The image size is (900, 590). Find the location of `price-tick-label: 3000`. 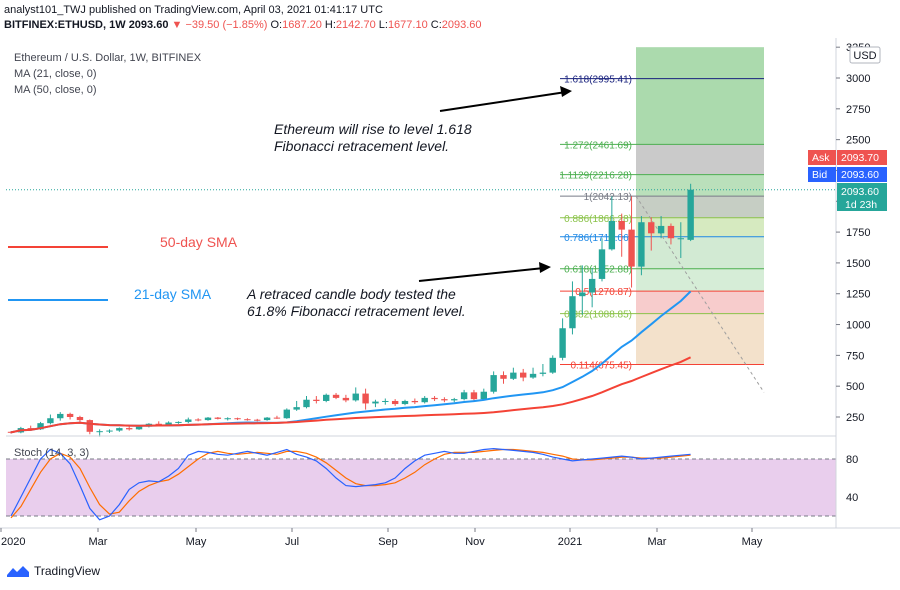

price-tick-label: 3000 is located at coordinates (858, 79).